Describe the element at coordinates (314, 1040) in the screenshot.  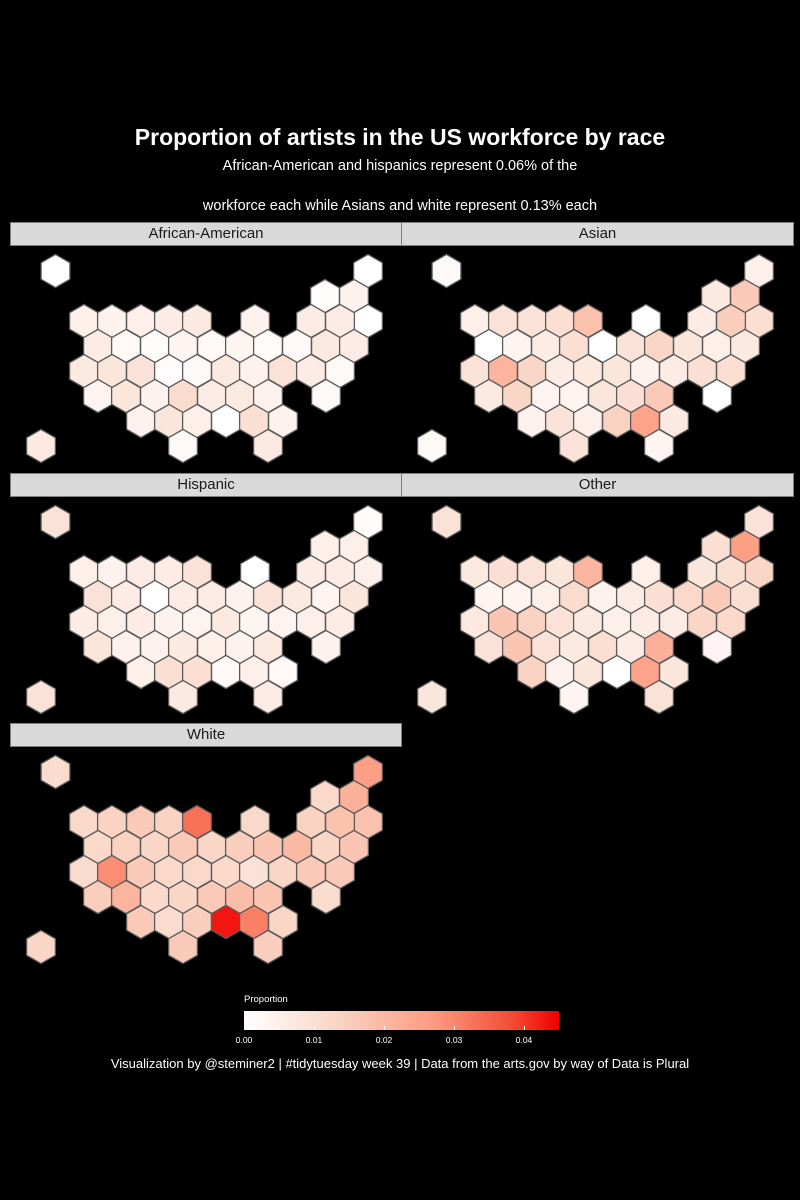
I see `legend-tick-label: 0.01` at that location.